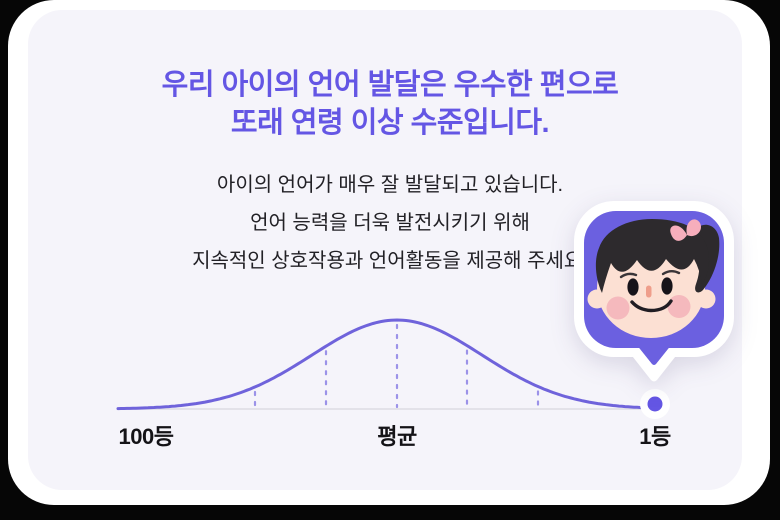 This screenshot has height=520, width=780. What do you see at coordinates (655, 436) in the screenshot?
I see `axis-label-1st: 1등` at bounding box center [655, 436].